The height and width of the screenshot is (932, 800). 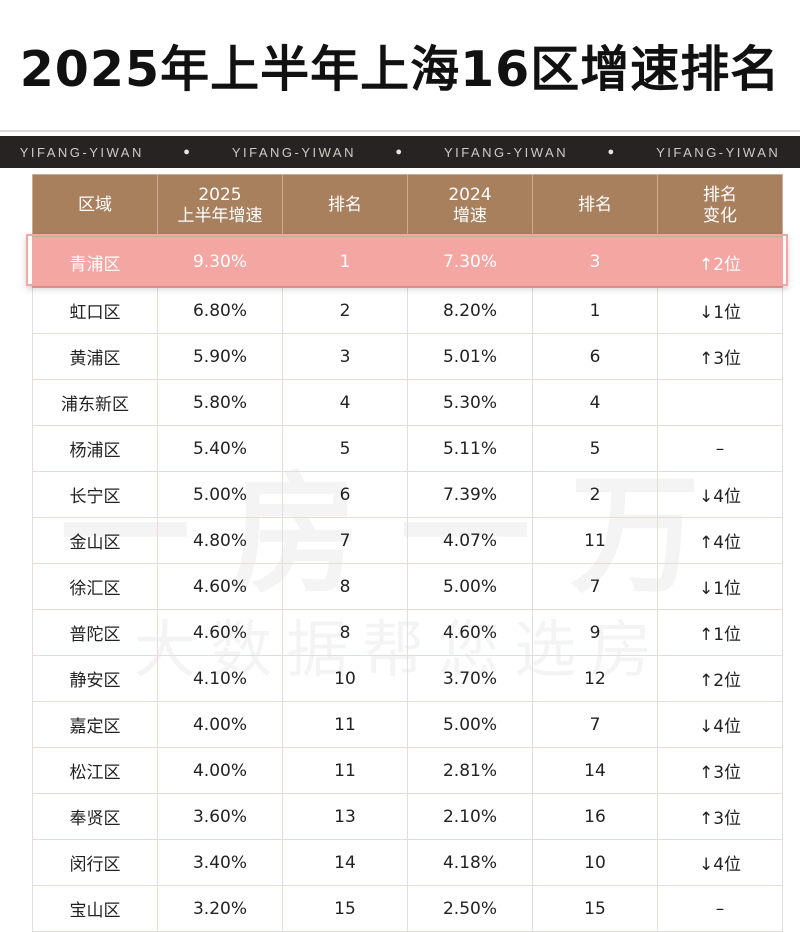 What do you see at coordinates (220, 448) in the screenshot?
I see `cell-growth-2025: 5.40%` at bounding box center [220, 448].